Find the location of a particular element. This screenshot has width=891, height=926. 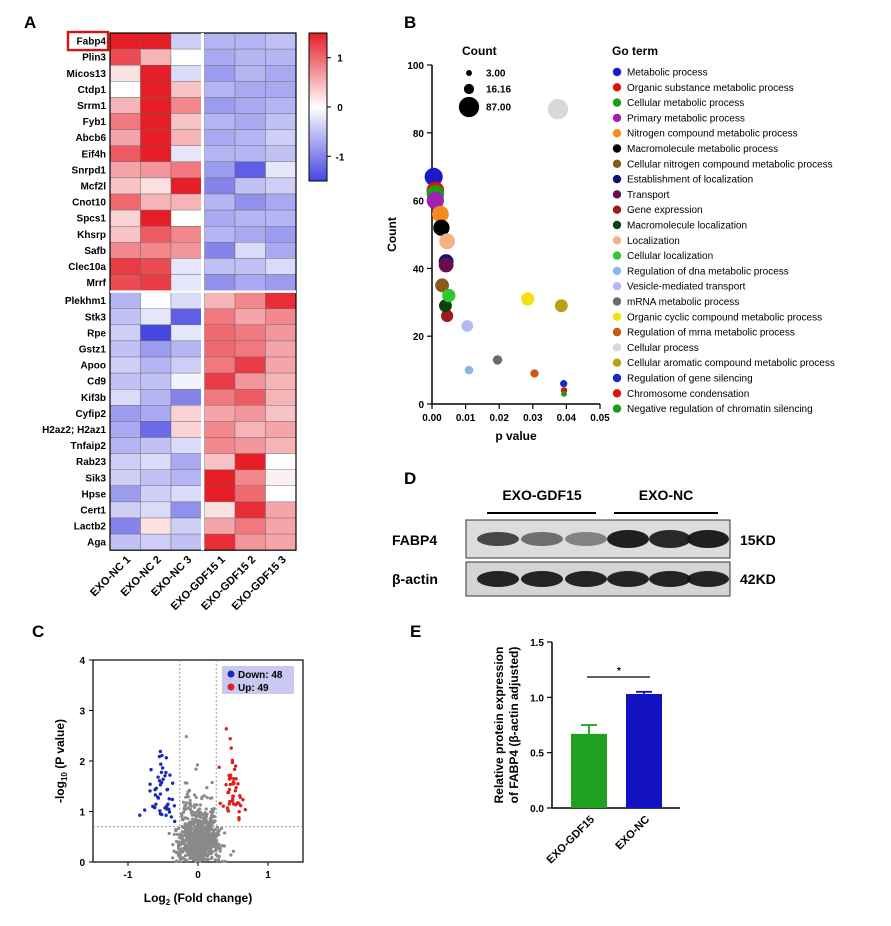

color-legend-title: Go term is located at coordinates (635, 51).